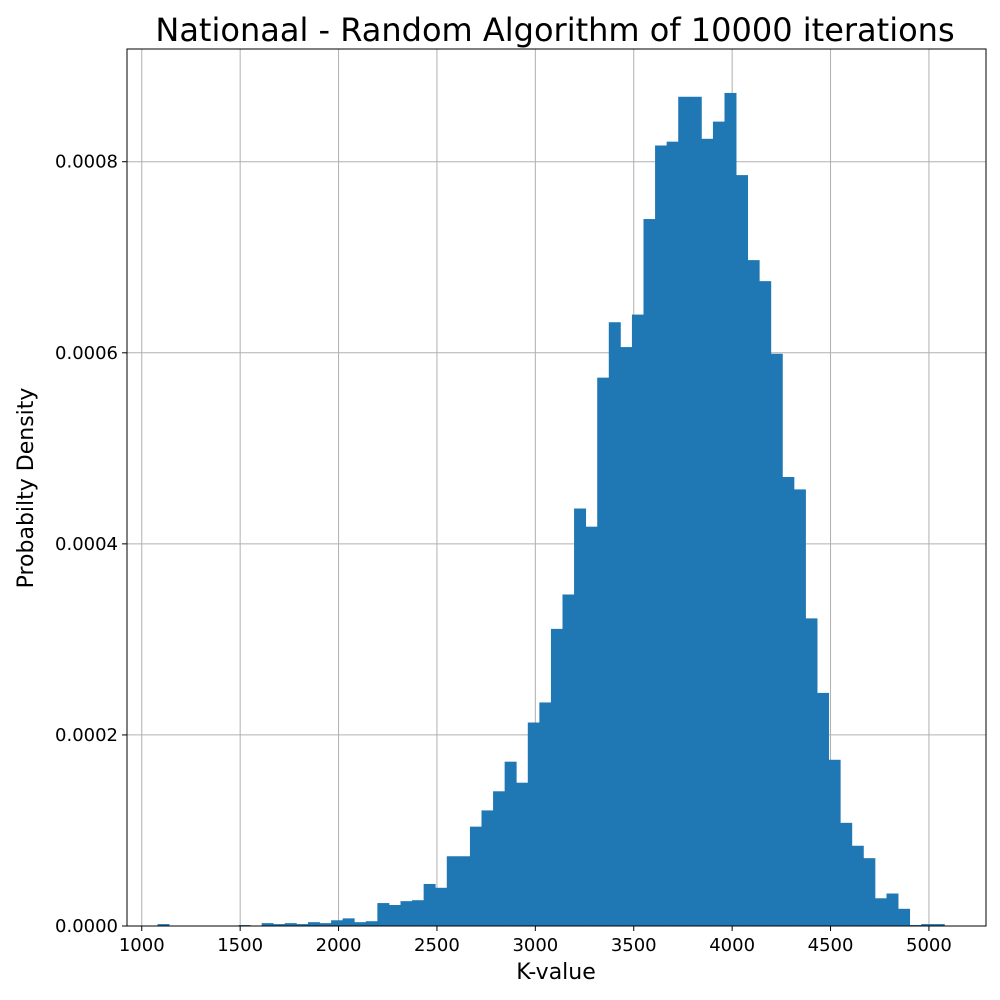  What do you see at coordinates (437, 945) in the screenshot?
I see `x-tick-label: 2500` at bounding box center [437, 945].